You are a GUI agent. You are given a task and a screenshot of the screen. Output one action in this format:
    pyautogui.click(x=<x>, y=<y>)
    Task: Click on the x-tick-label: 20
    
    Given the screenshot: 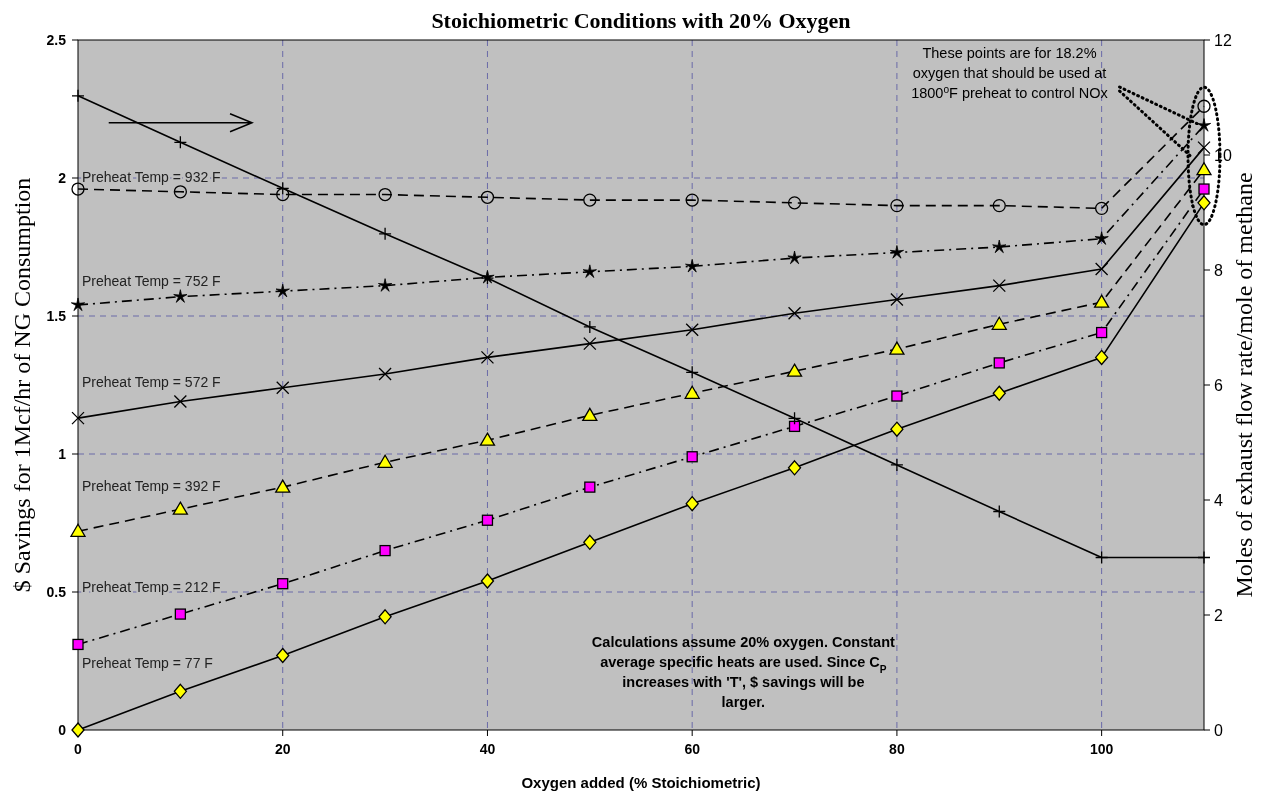 What is the action you would take?
    pyautogui.click(x=282, y=749)
    